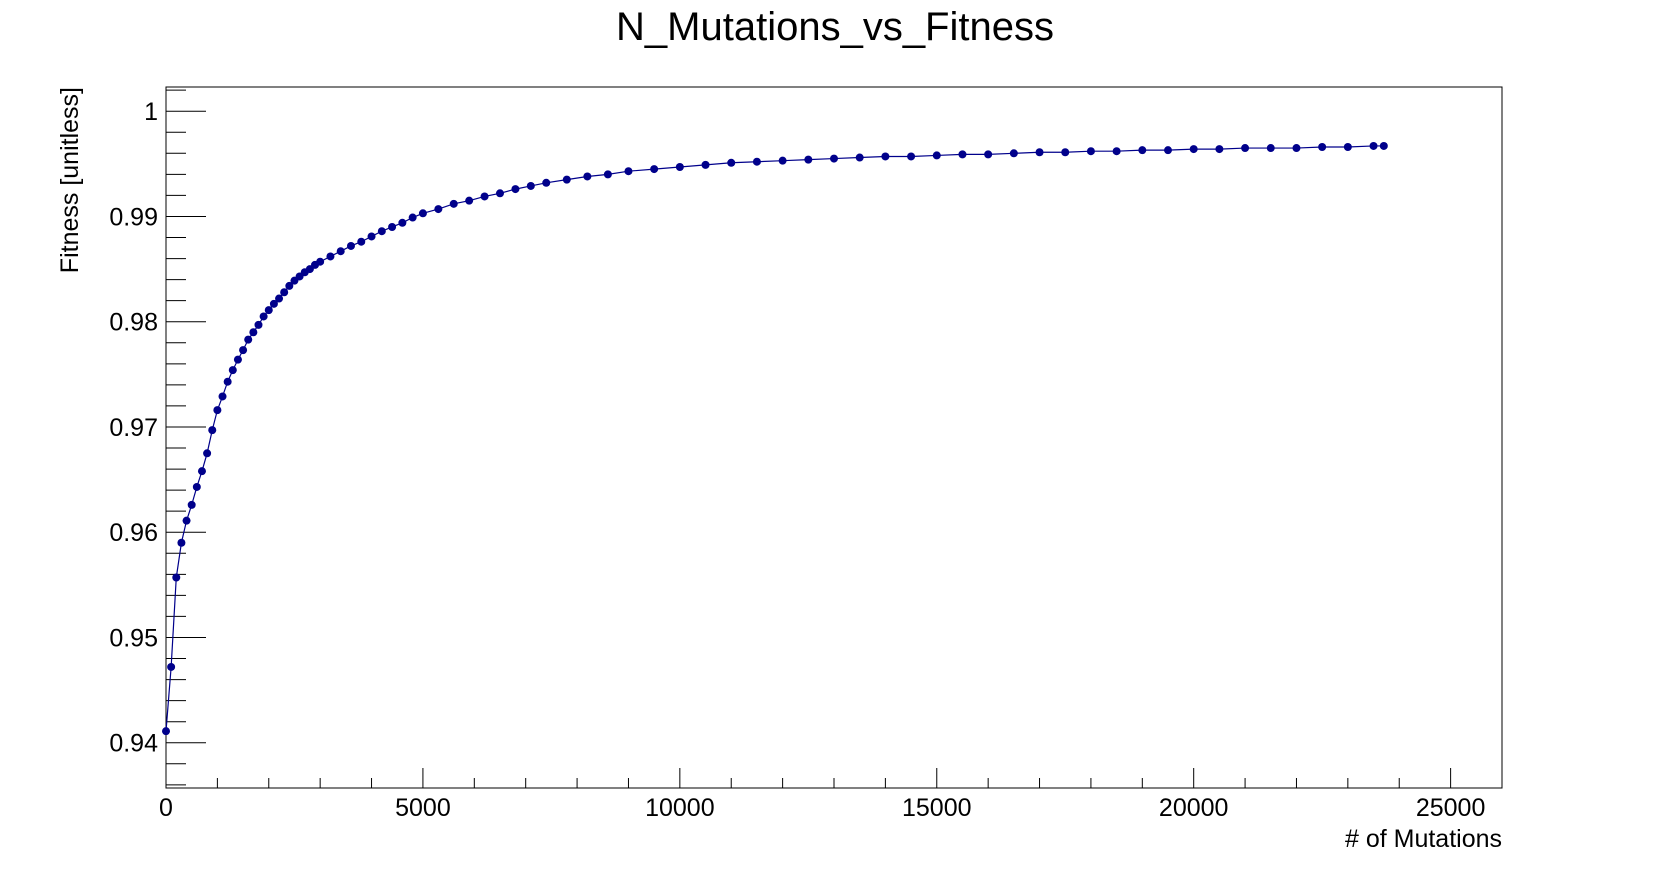  I want to click on y-tick-label: 0.98, so click(133, 323).